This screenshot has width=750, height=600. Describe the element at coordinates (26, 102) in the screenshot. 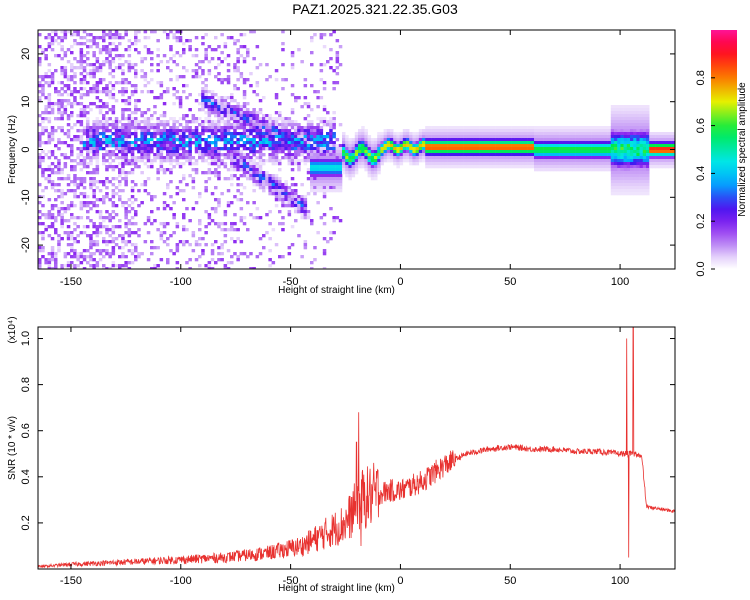

I see `y-tick-label: 10` at that location.